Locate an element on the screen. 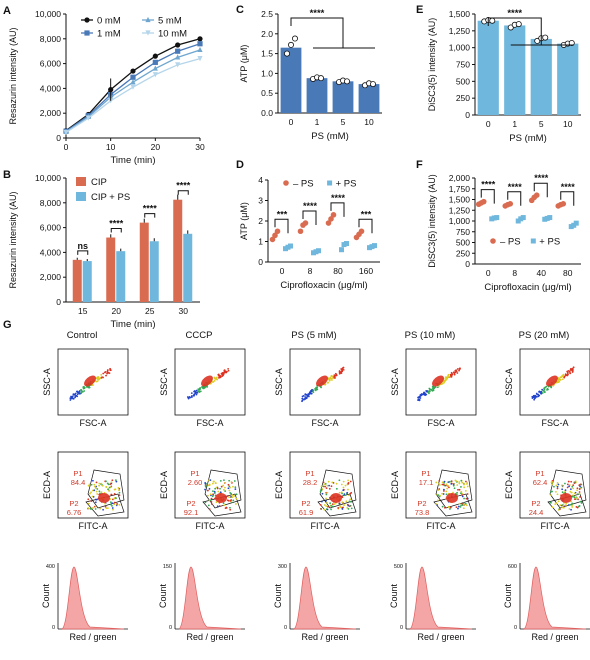  x-tick-label: 10 is located at coordinates (111, 147).